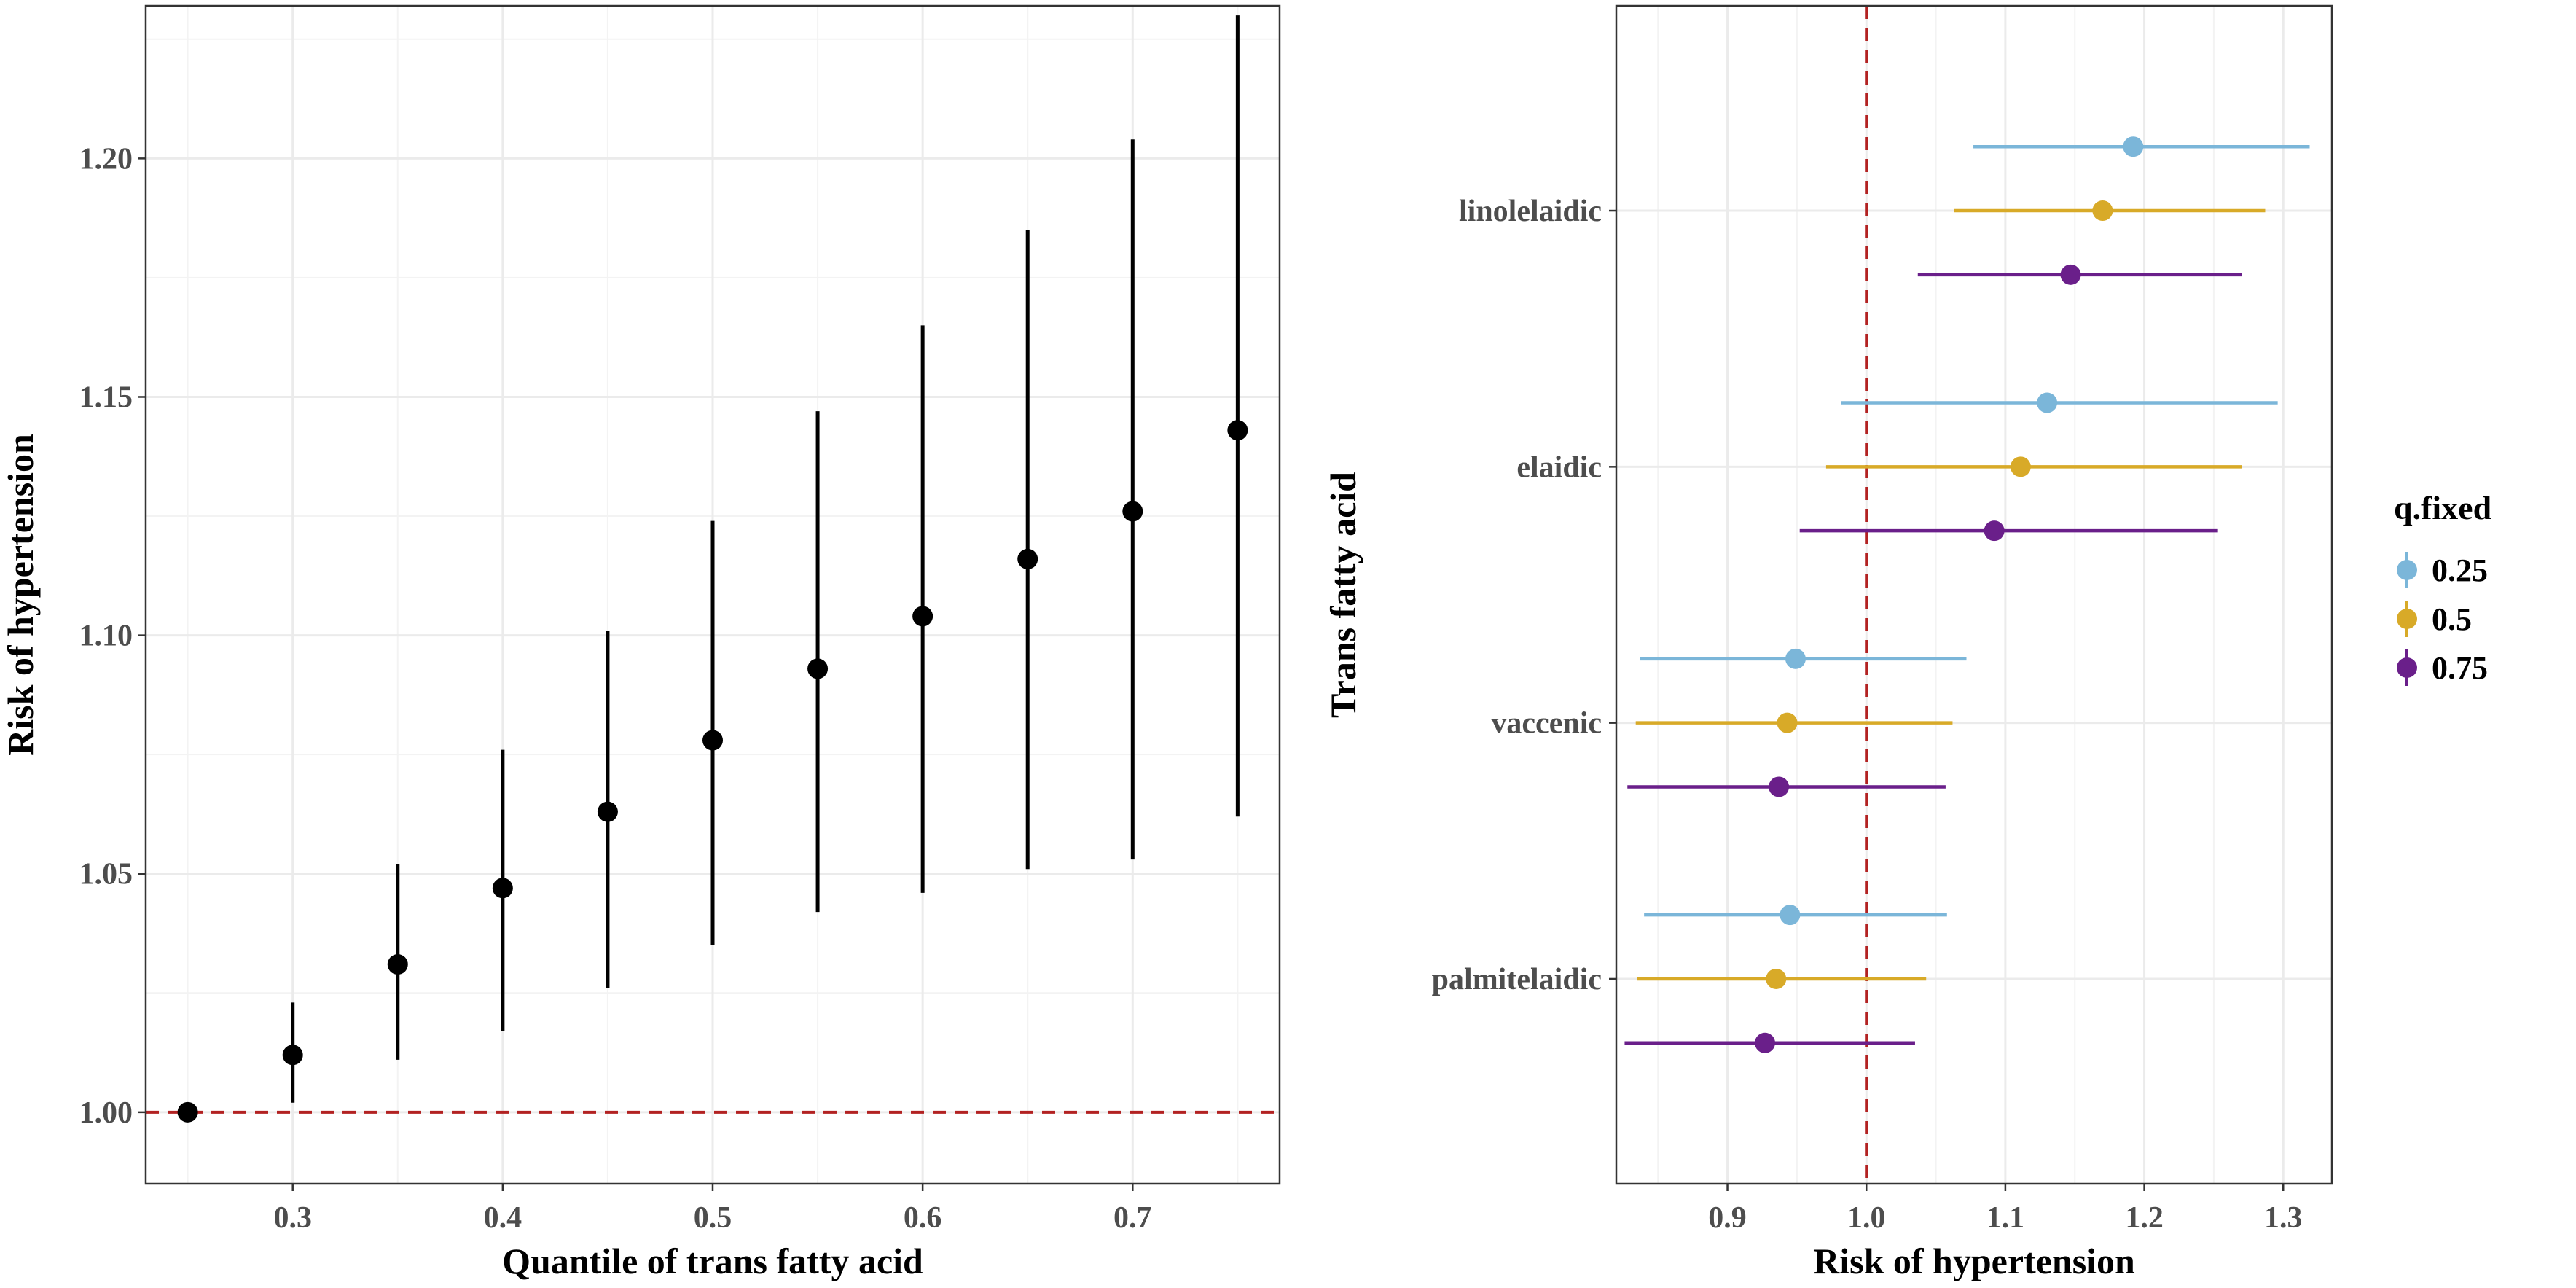 This screenshot has width=2576, height=1288. What do you see at coordinates (503, 1218) in the screenshot?
I see `x-tick-label: 0.4` at bounding box center [503, 1218].